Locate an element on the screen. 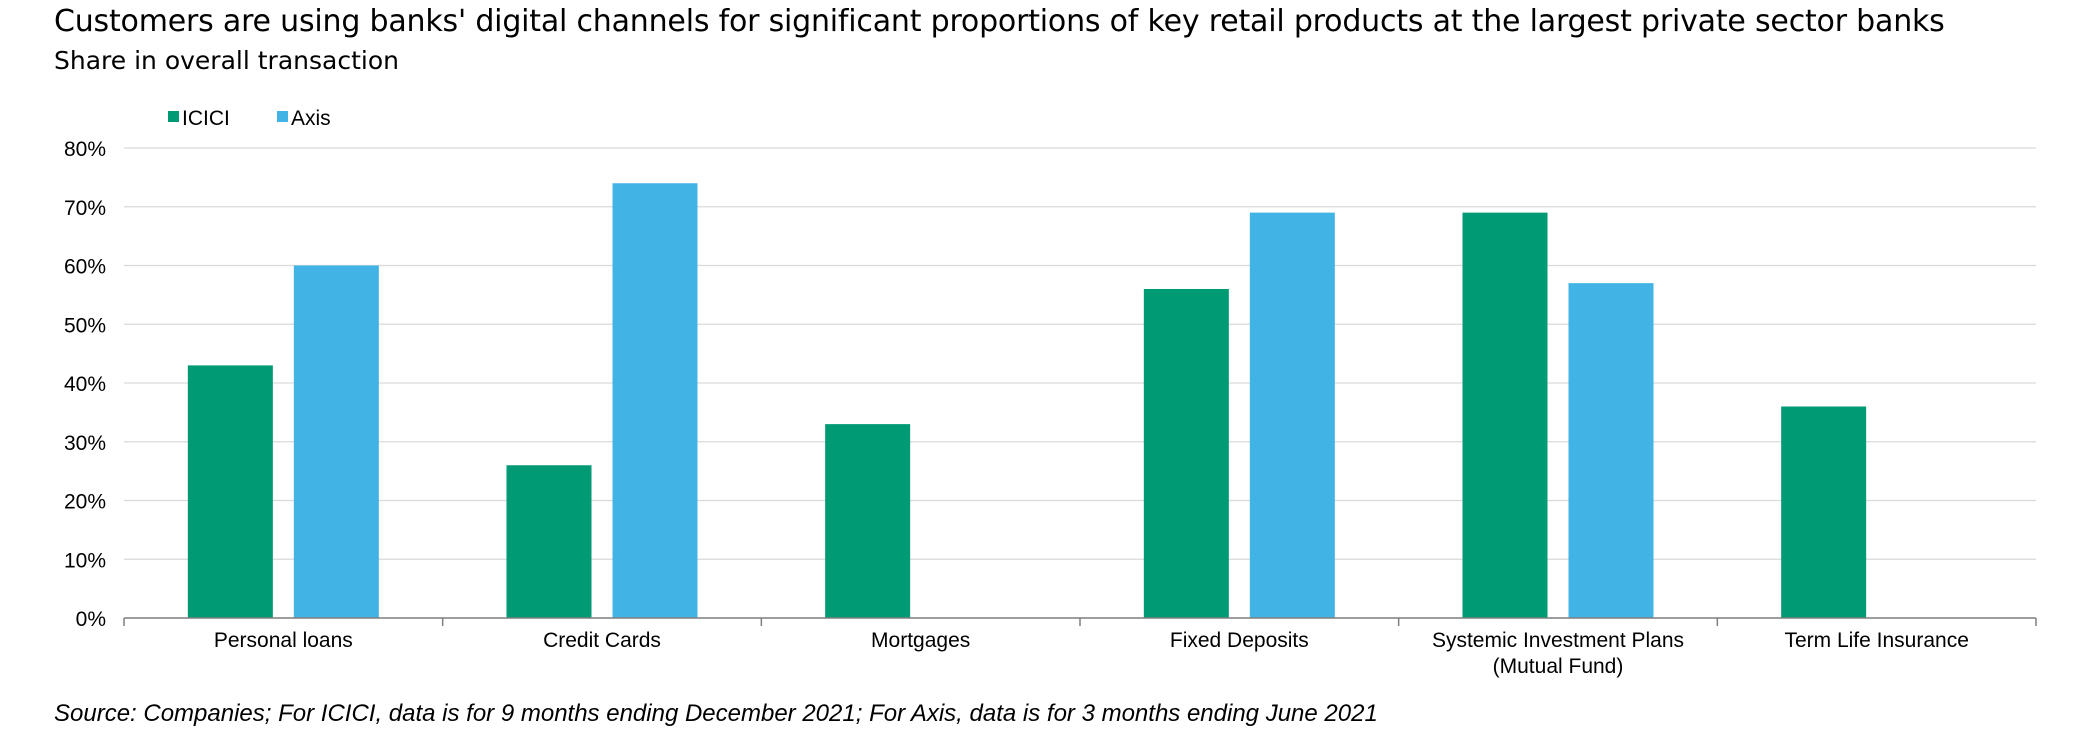 The width and height of the screenshot is (2098, 748). y-tick-label: 40% is located at coordinates (85, 384).